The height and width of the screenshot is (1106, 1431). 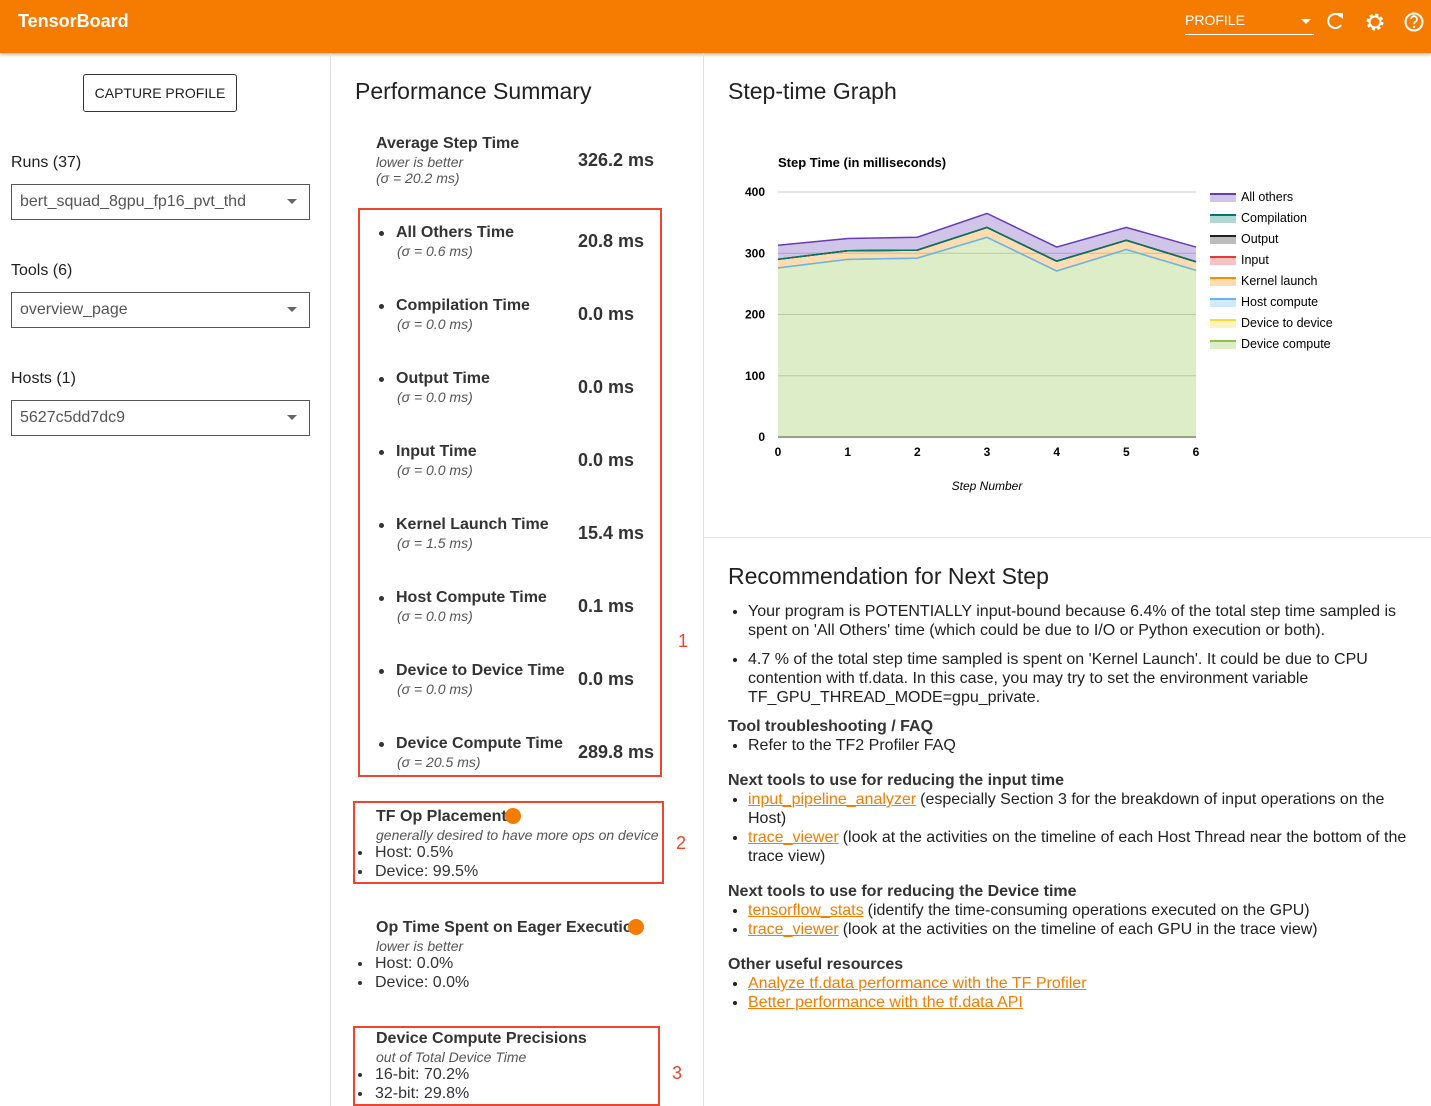 What do you see at coordinates (677, 1073) in the screenshot?
I see `annotation: 3` at bounding box center [677, 1073].